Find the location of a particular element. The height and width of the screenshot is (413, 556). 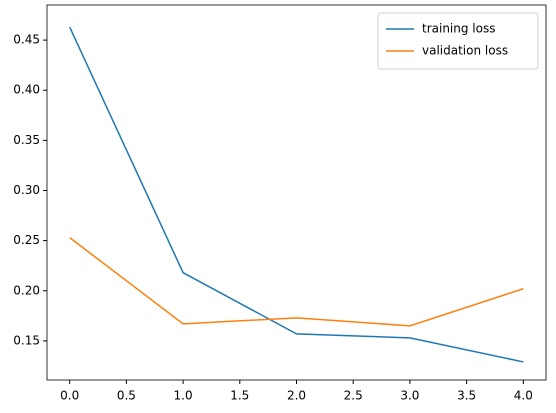

y-tick-label: 0.40 is located at coordinates (26, 90).